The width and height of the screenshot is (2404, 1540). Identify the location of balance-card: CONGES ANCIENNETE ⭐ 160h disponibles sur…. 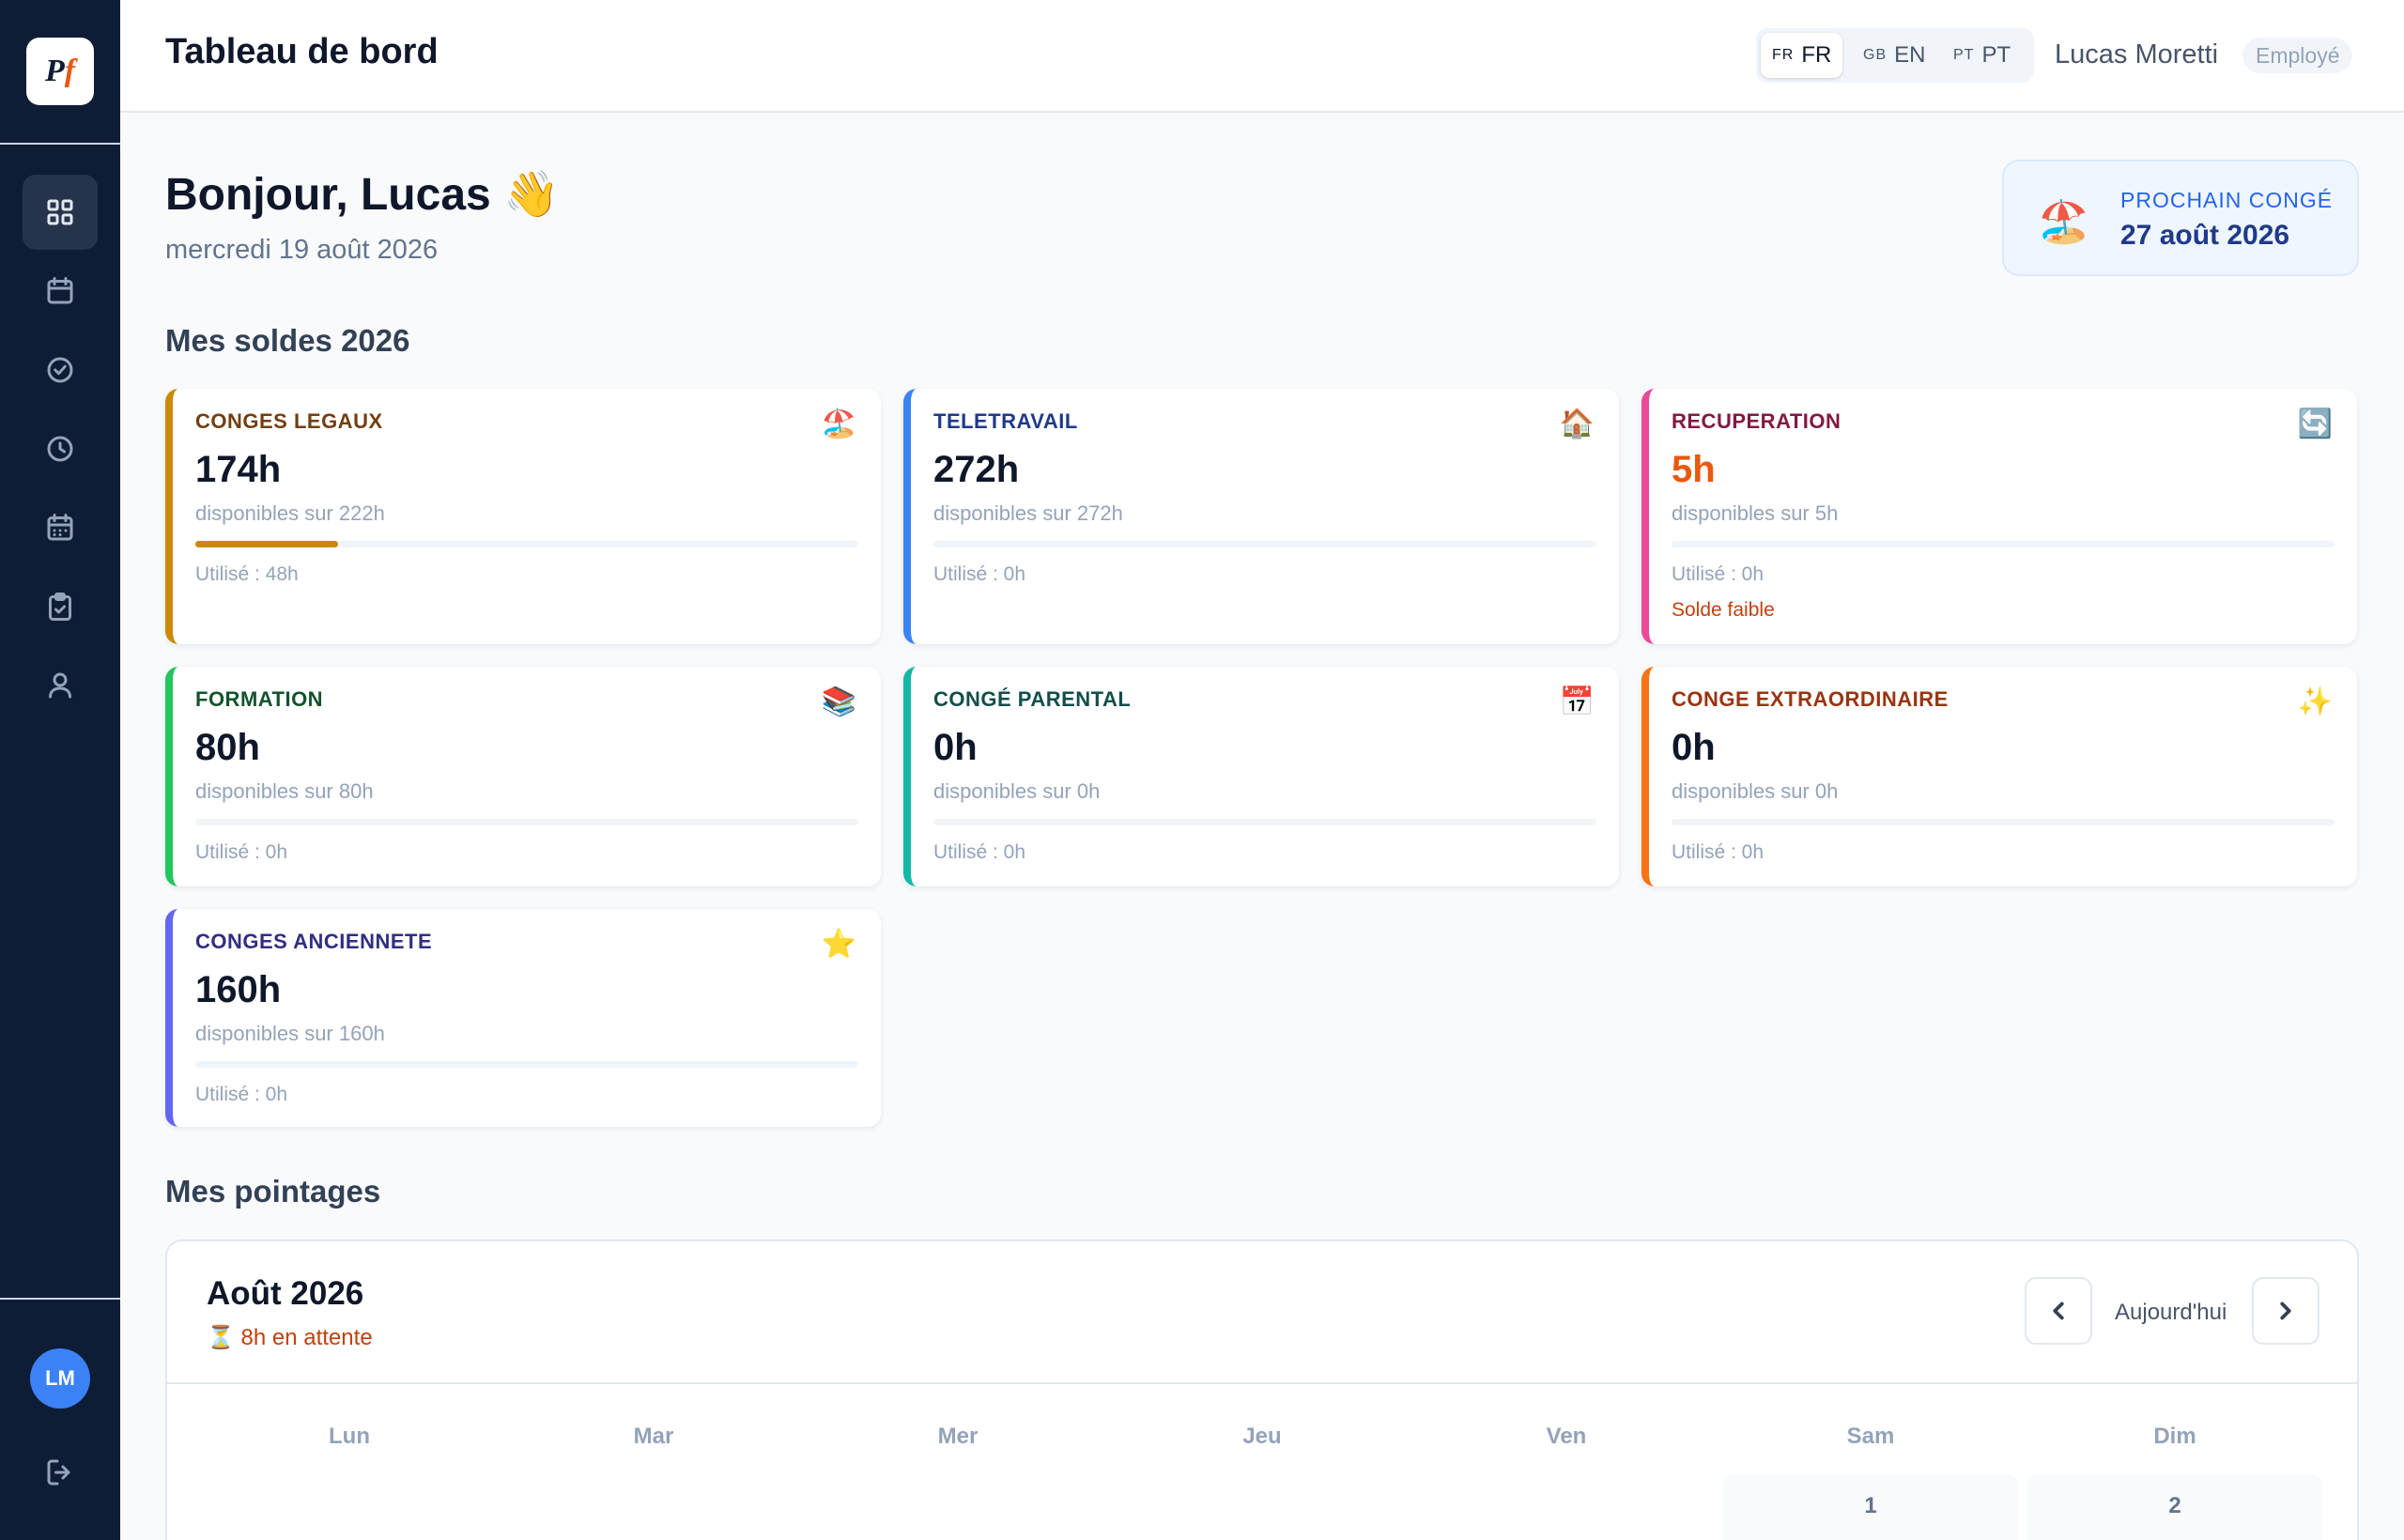
(523, 1018).